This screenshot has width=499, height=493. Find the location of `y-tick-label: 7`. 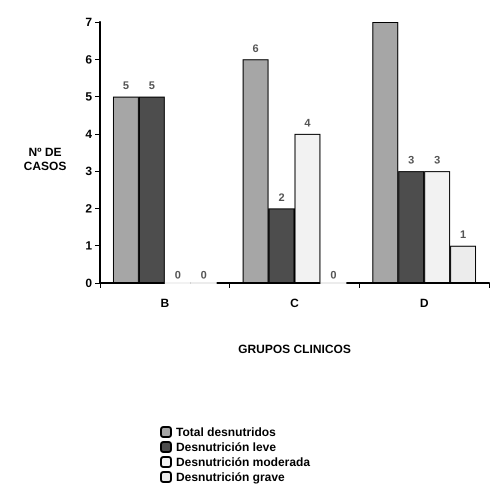

y-tick-label: 7 is located at coordinates (88, 22).